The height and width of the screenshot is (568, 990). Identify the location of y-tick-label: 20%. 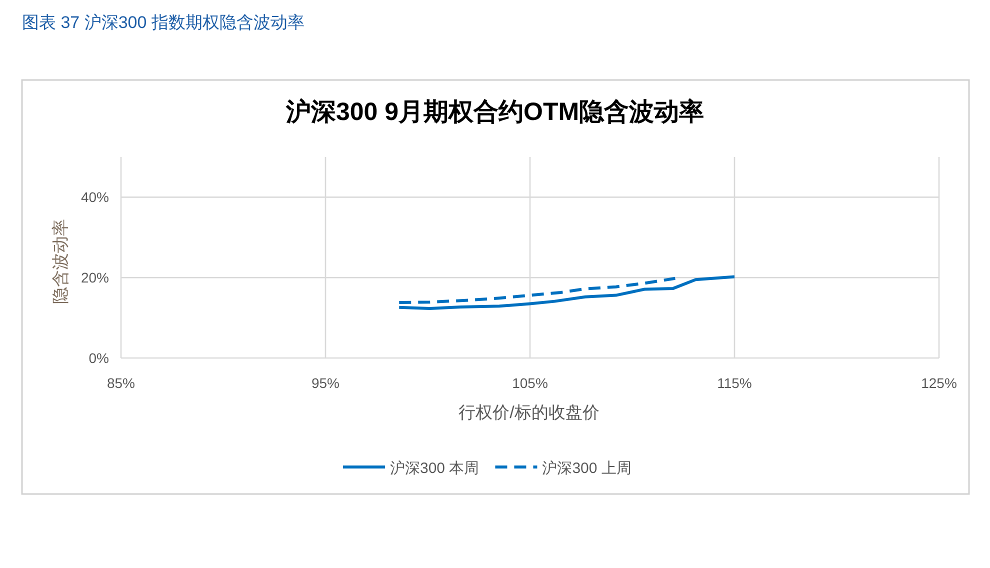
(94, 278).